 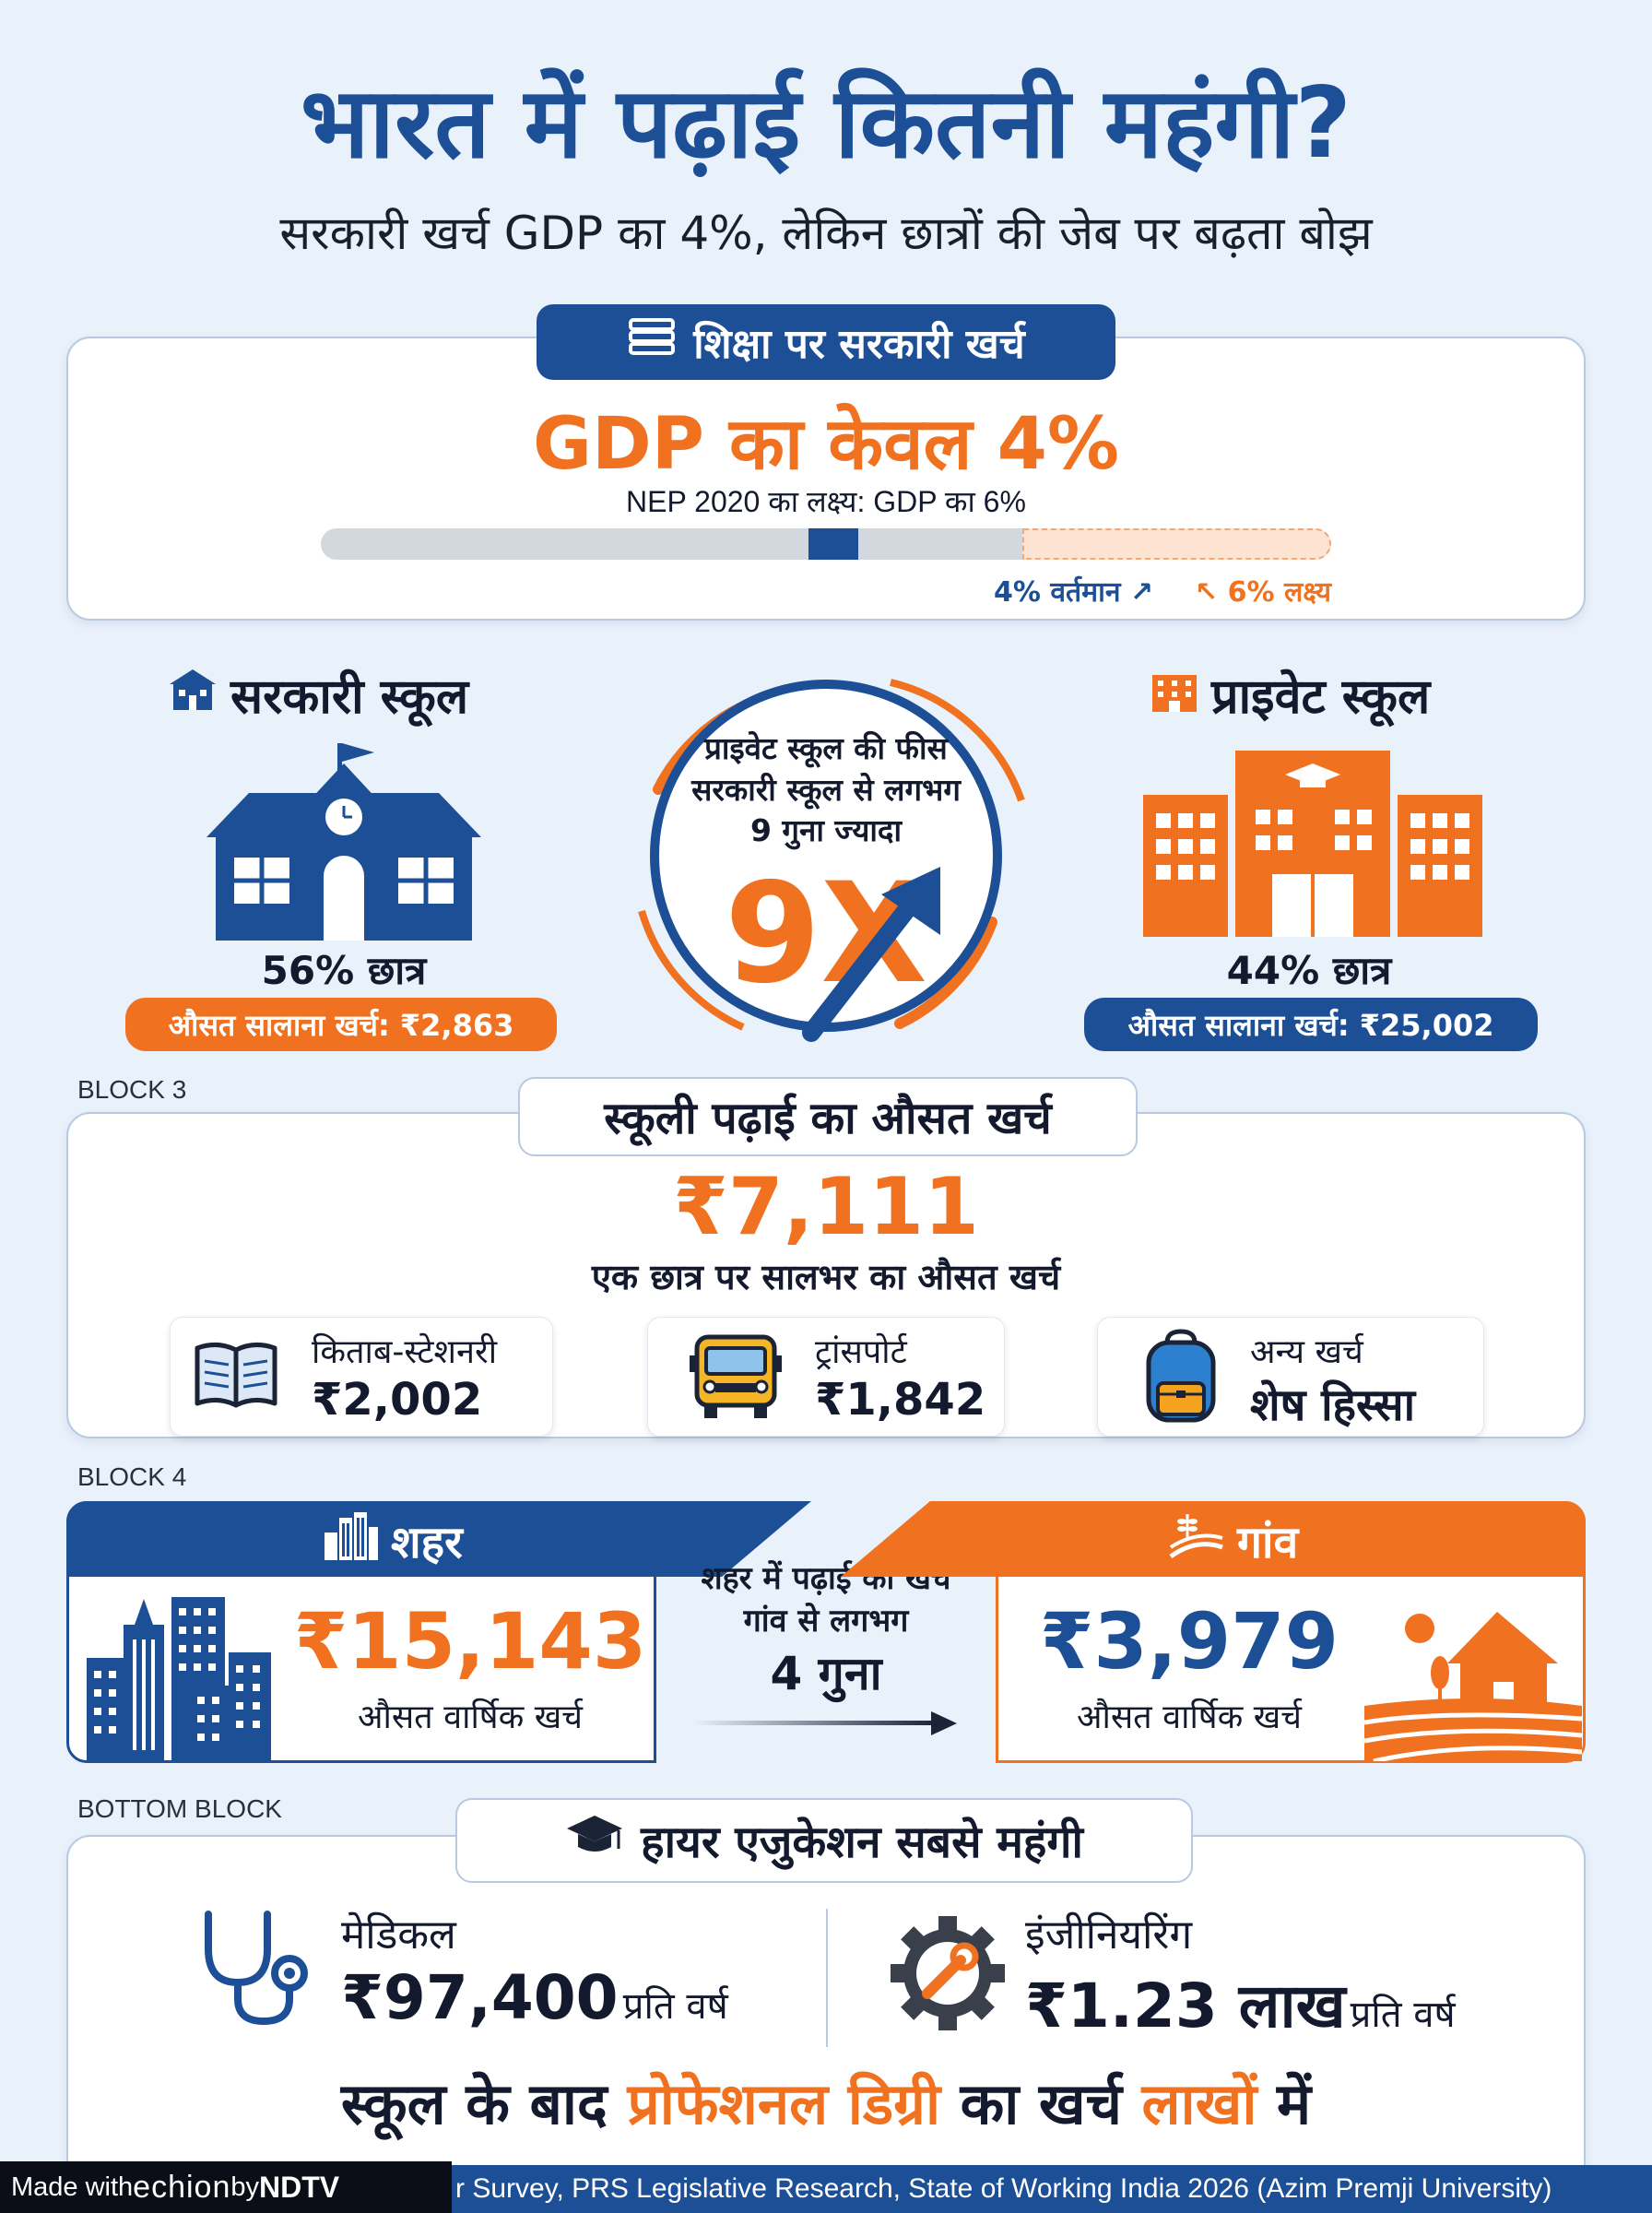 I want to click on trend-arrow-icon, so click(x=871, y=952).